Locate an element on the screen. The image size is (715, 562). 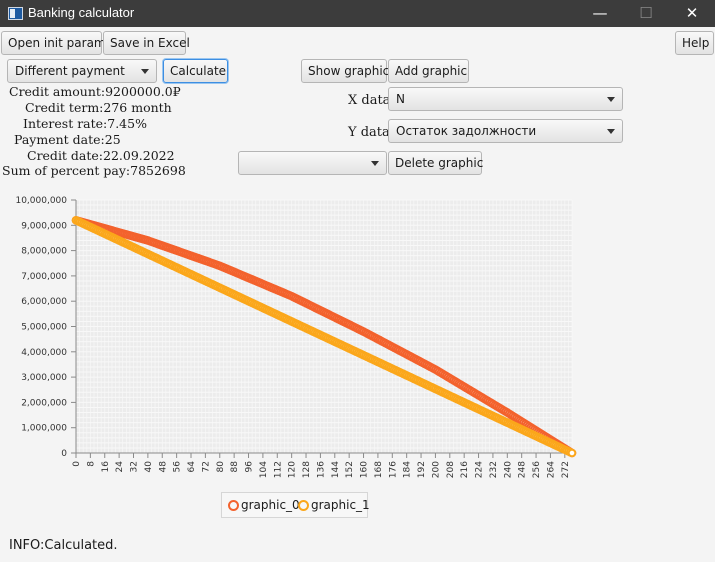
maximize-button: ☐ is located at coordinates (646, 13).